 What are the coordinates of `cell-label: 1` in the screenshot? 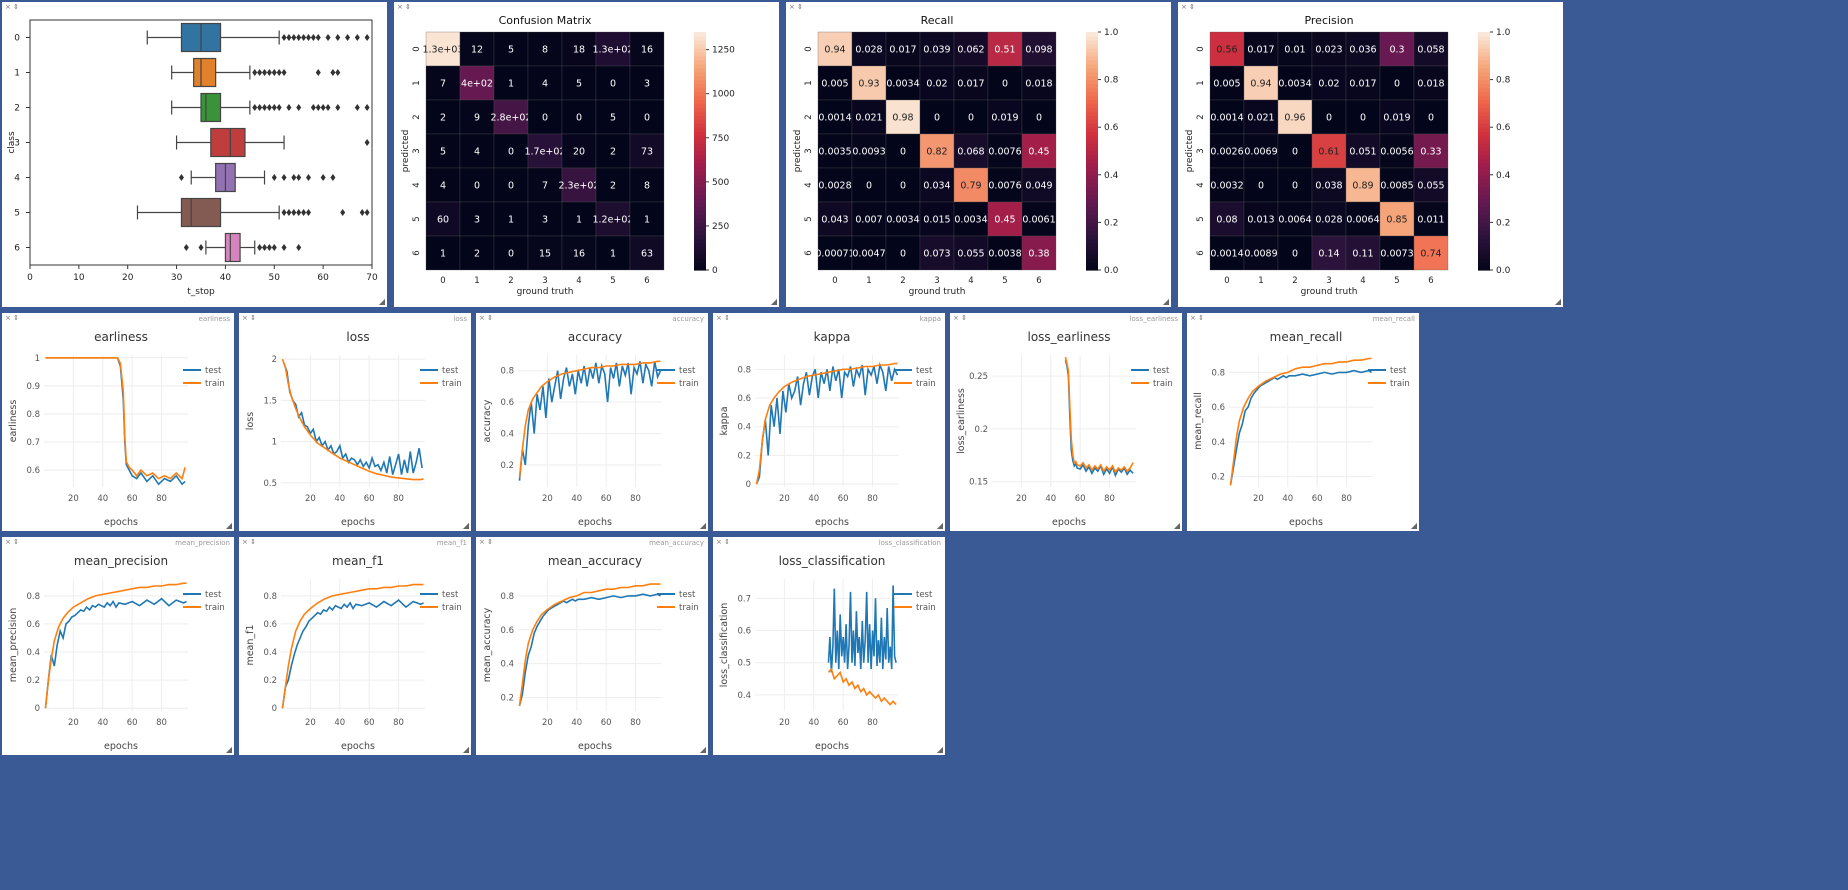 It's located at (511, 84).